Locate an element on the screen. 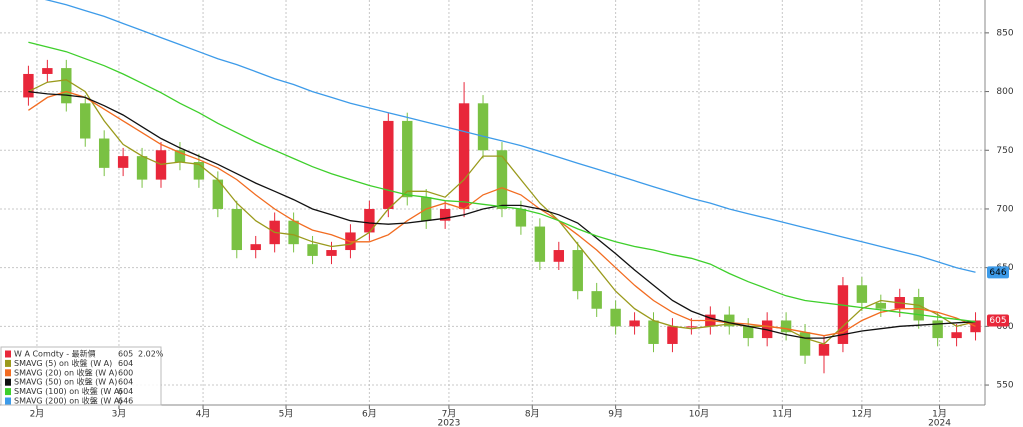 Image resolution: width=1023 pixels, height=427 pixels. legend-value: 605 is located at coordinates (125, 354).